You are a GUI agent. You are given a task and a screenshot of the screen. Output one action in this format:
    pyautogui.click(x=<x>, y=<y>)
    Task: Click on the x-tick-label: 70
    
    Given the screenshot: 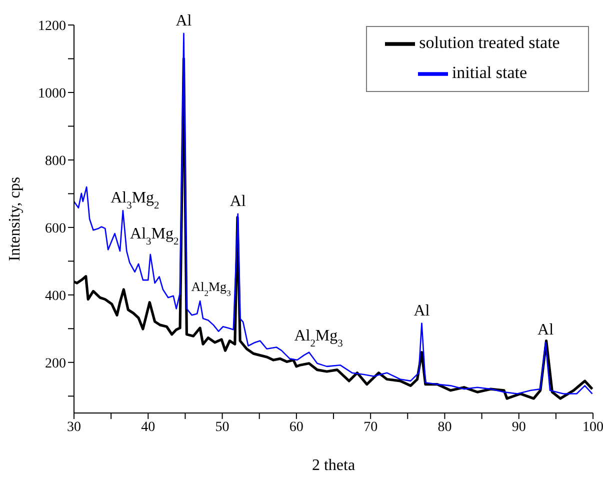 What is the action you would take?
    pyautogui.click(x=371, y=427)
    